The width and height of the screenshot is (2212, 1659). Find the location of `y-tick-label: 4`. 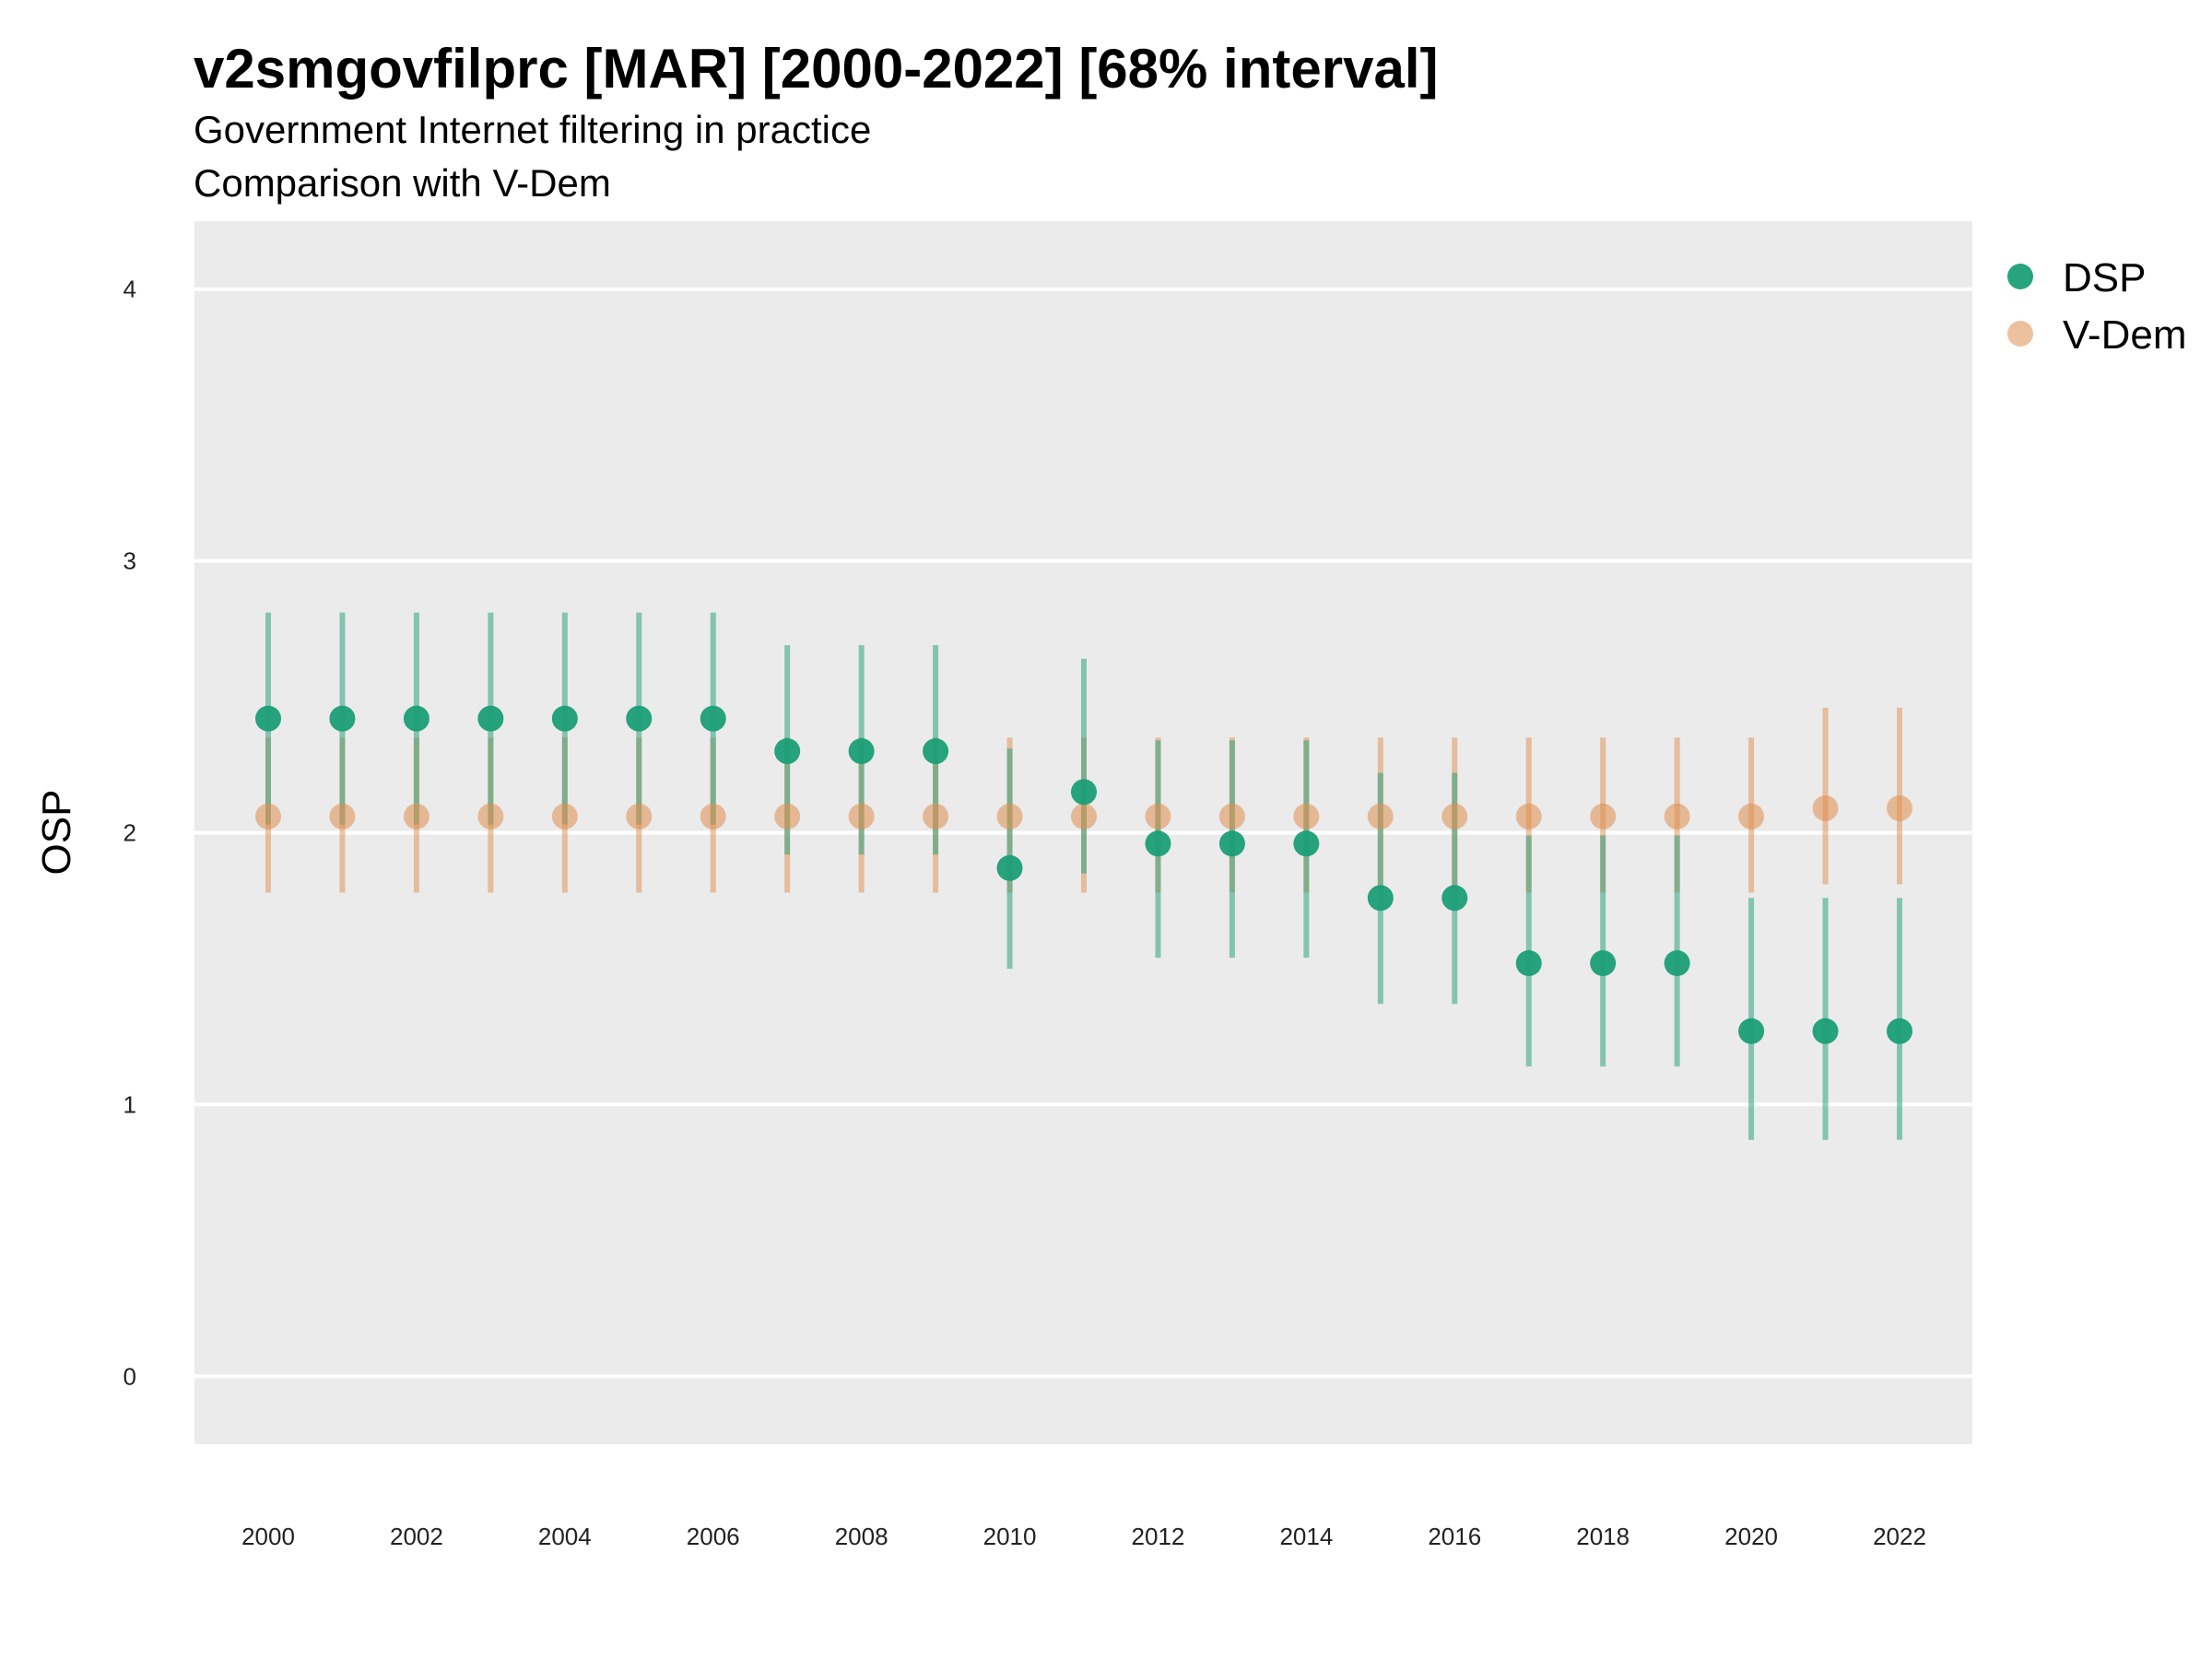

y-tick-label: 4 is located at coordinates (130, 289).